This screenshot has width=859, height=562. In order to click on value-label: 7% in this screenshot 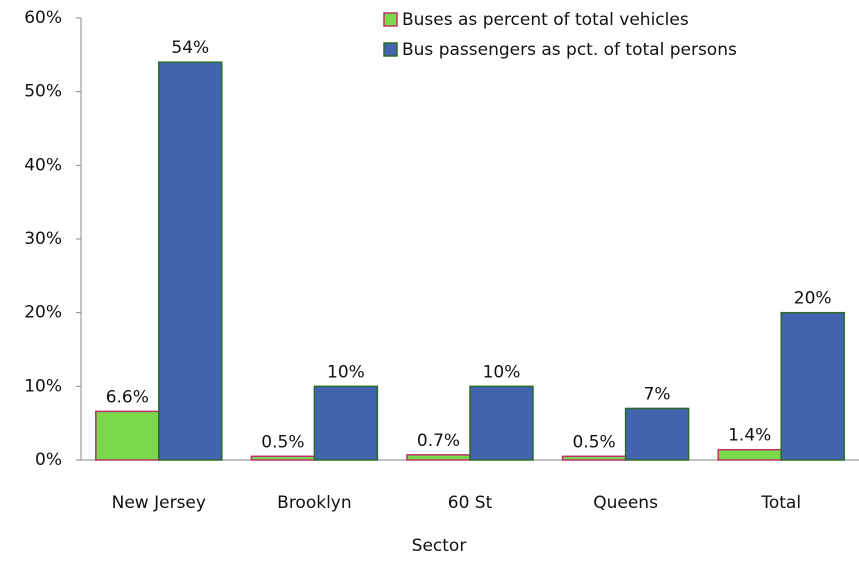, I will do `click(657, 394)`.